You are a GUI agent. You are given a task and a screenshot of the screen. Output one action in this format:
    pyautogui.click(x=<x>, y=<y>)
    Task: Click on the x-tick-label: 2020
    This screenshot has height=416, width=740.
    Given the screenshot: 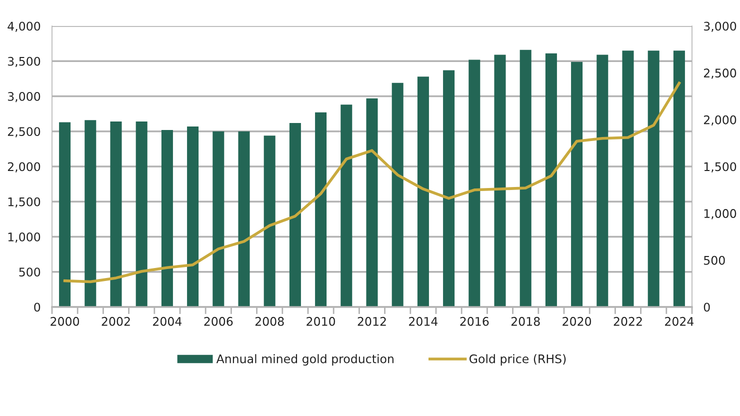 What is the action you would take?
    pyautogui.click(x=577, y=321)
    